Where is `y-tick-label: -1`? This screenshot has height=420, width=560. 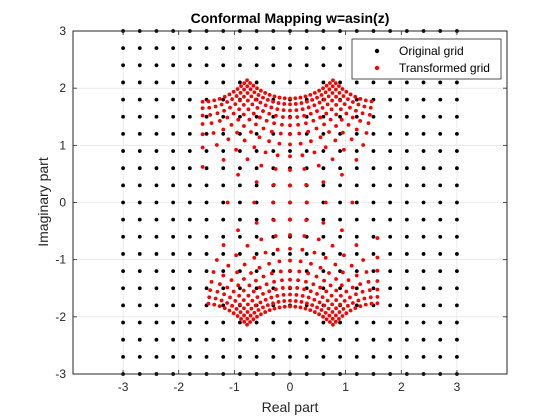
y-tick-label: -1 is located at coordinates (60, 260).